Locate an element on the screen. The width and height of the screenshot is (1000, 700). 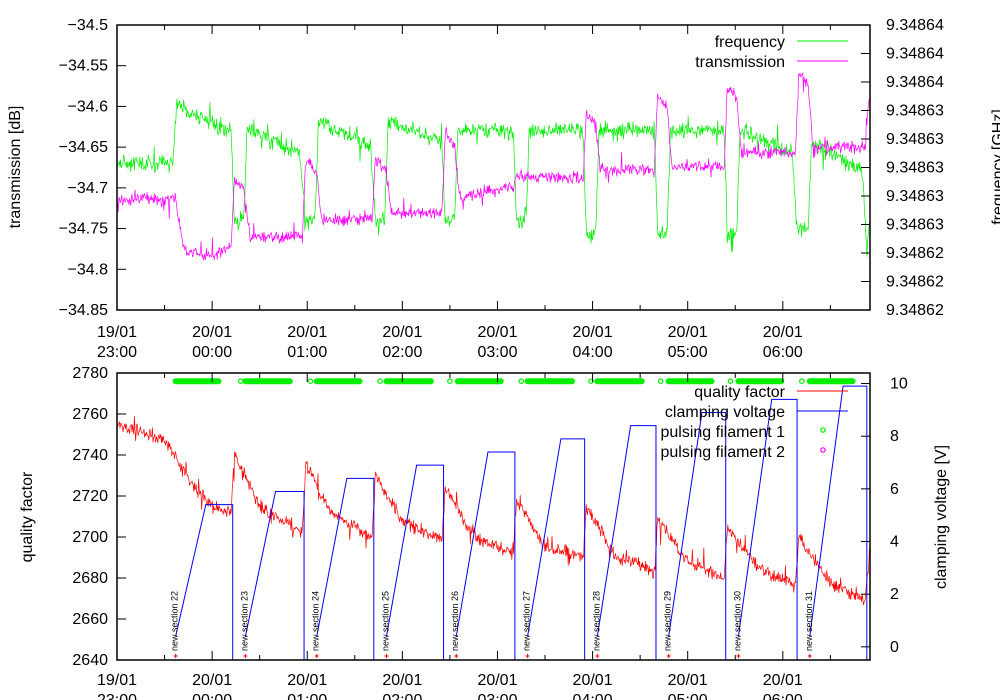
bottom-y-axis-label: quality factor is located at coordinates (27, 516).